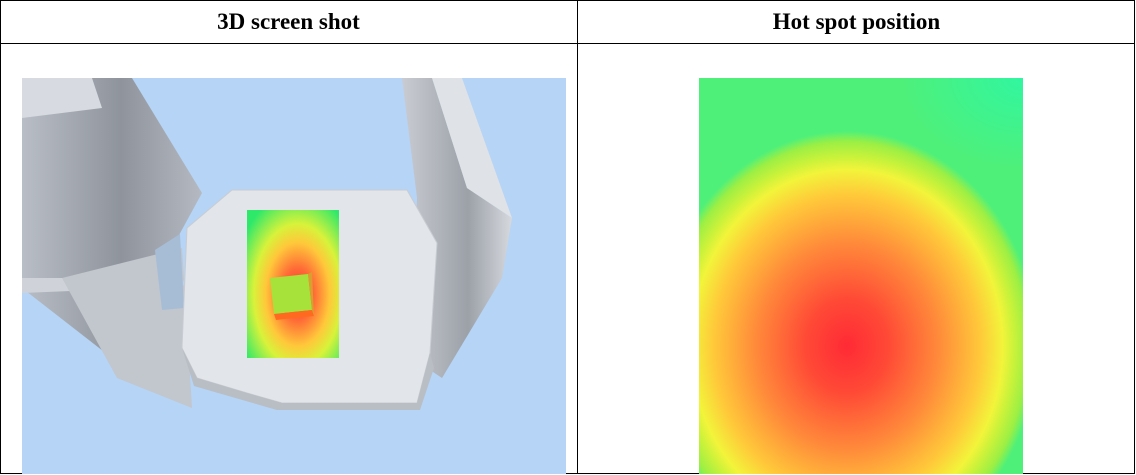 The image size is (1136, 475). What do you see at coordinates (577, 237) in the screenshot?
I see `column-divider` at bounding box center [577, 237].